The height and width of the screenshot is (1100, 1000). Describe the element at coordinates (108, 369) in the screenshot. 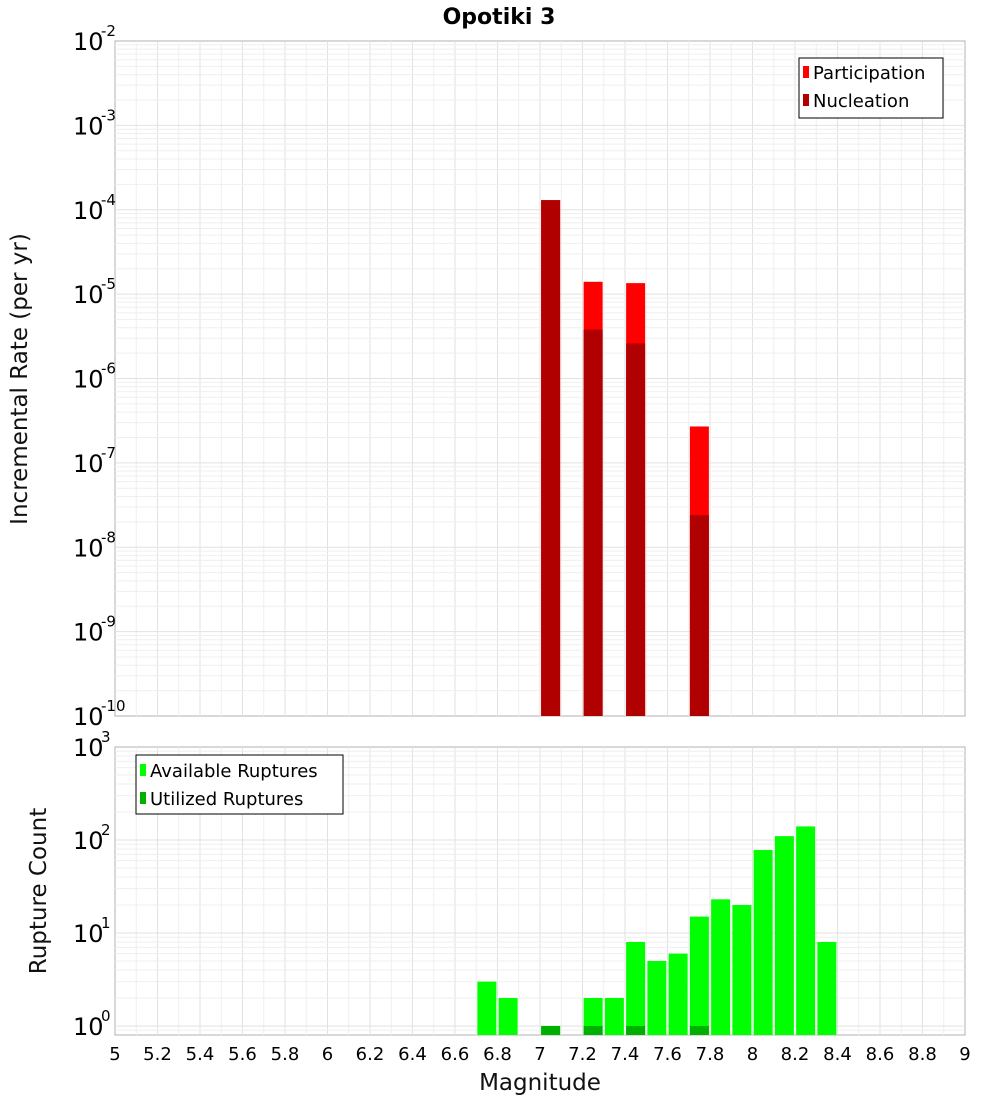

I see `rate-y-tick-exponent: -6` at that location.